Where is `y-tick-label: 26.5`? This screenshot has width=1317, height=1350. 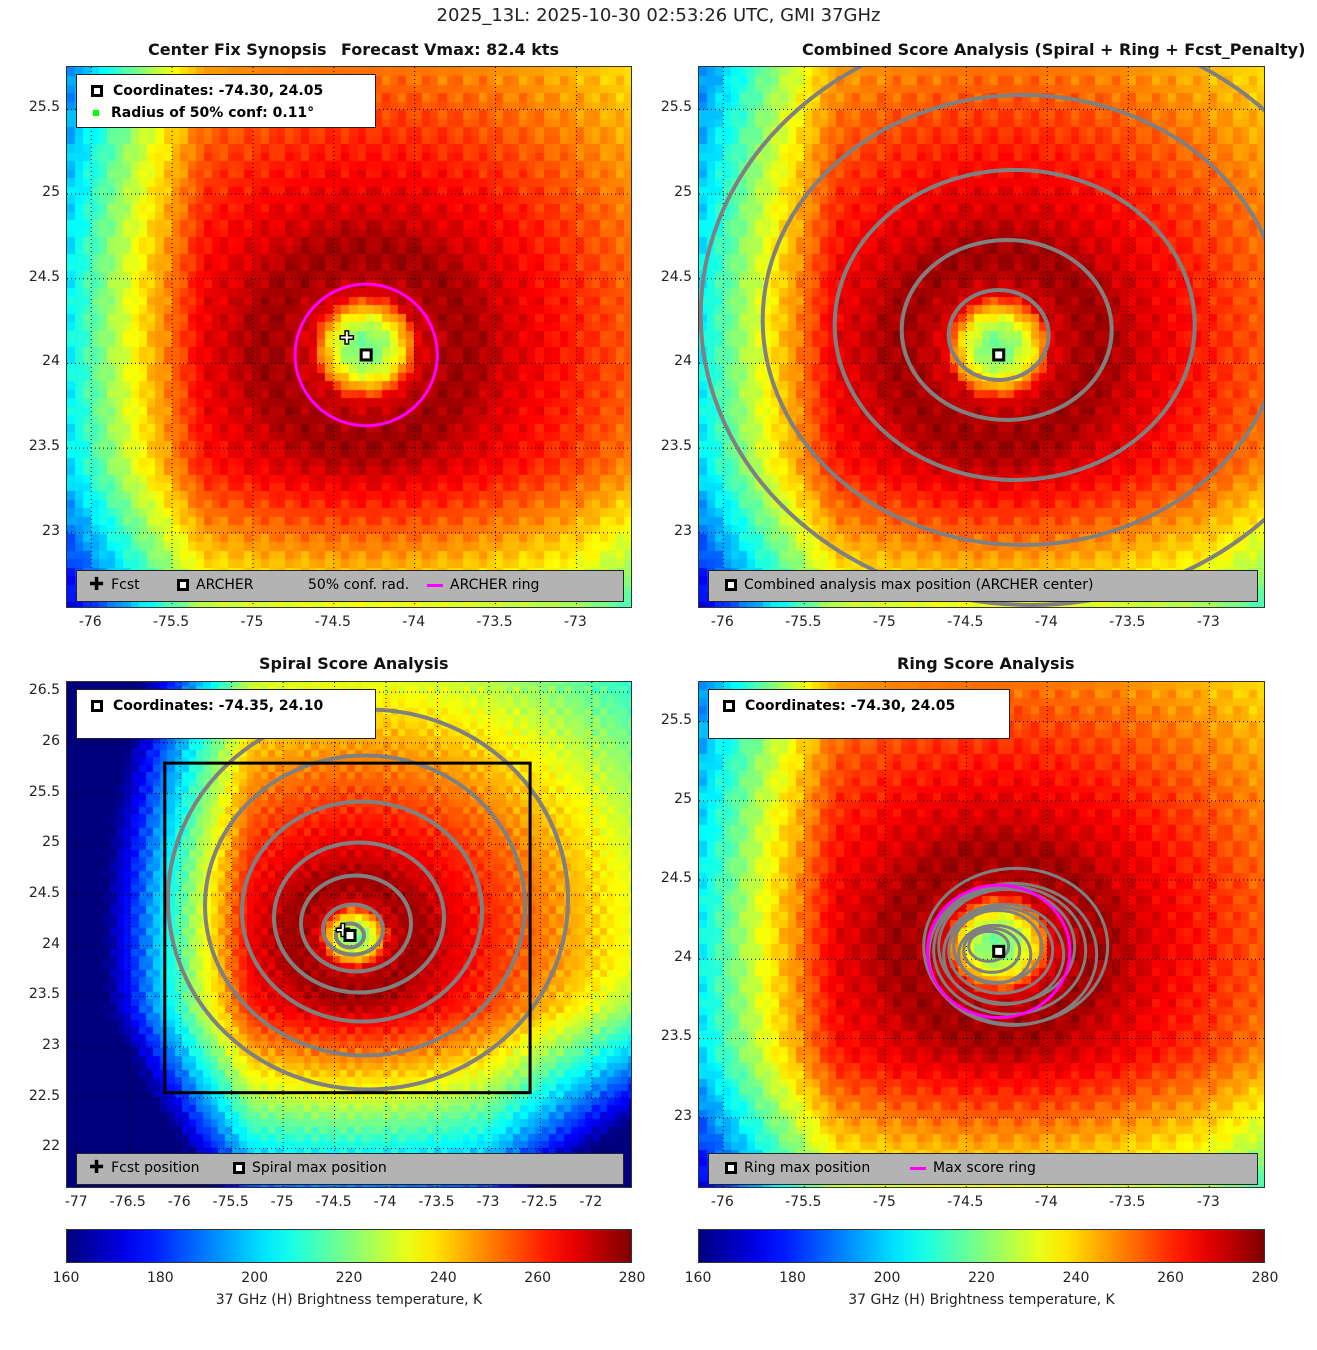 y-tick-label: 26.5 is located at coordinates (44, 690).